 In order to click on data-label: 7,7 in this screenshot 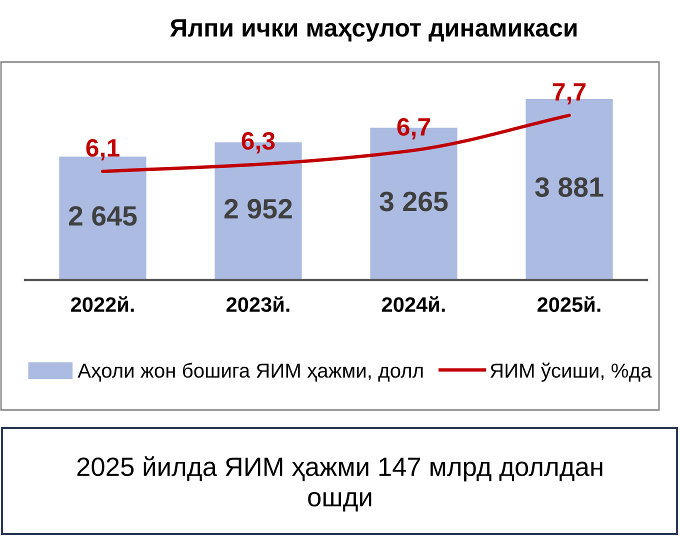, I will do `click(569, 93)`.